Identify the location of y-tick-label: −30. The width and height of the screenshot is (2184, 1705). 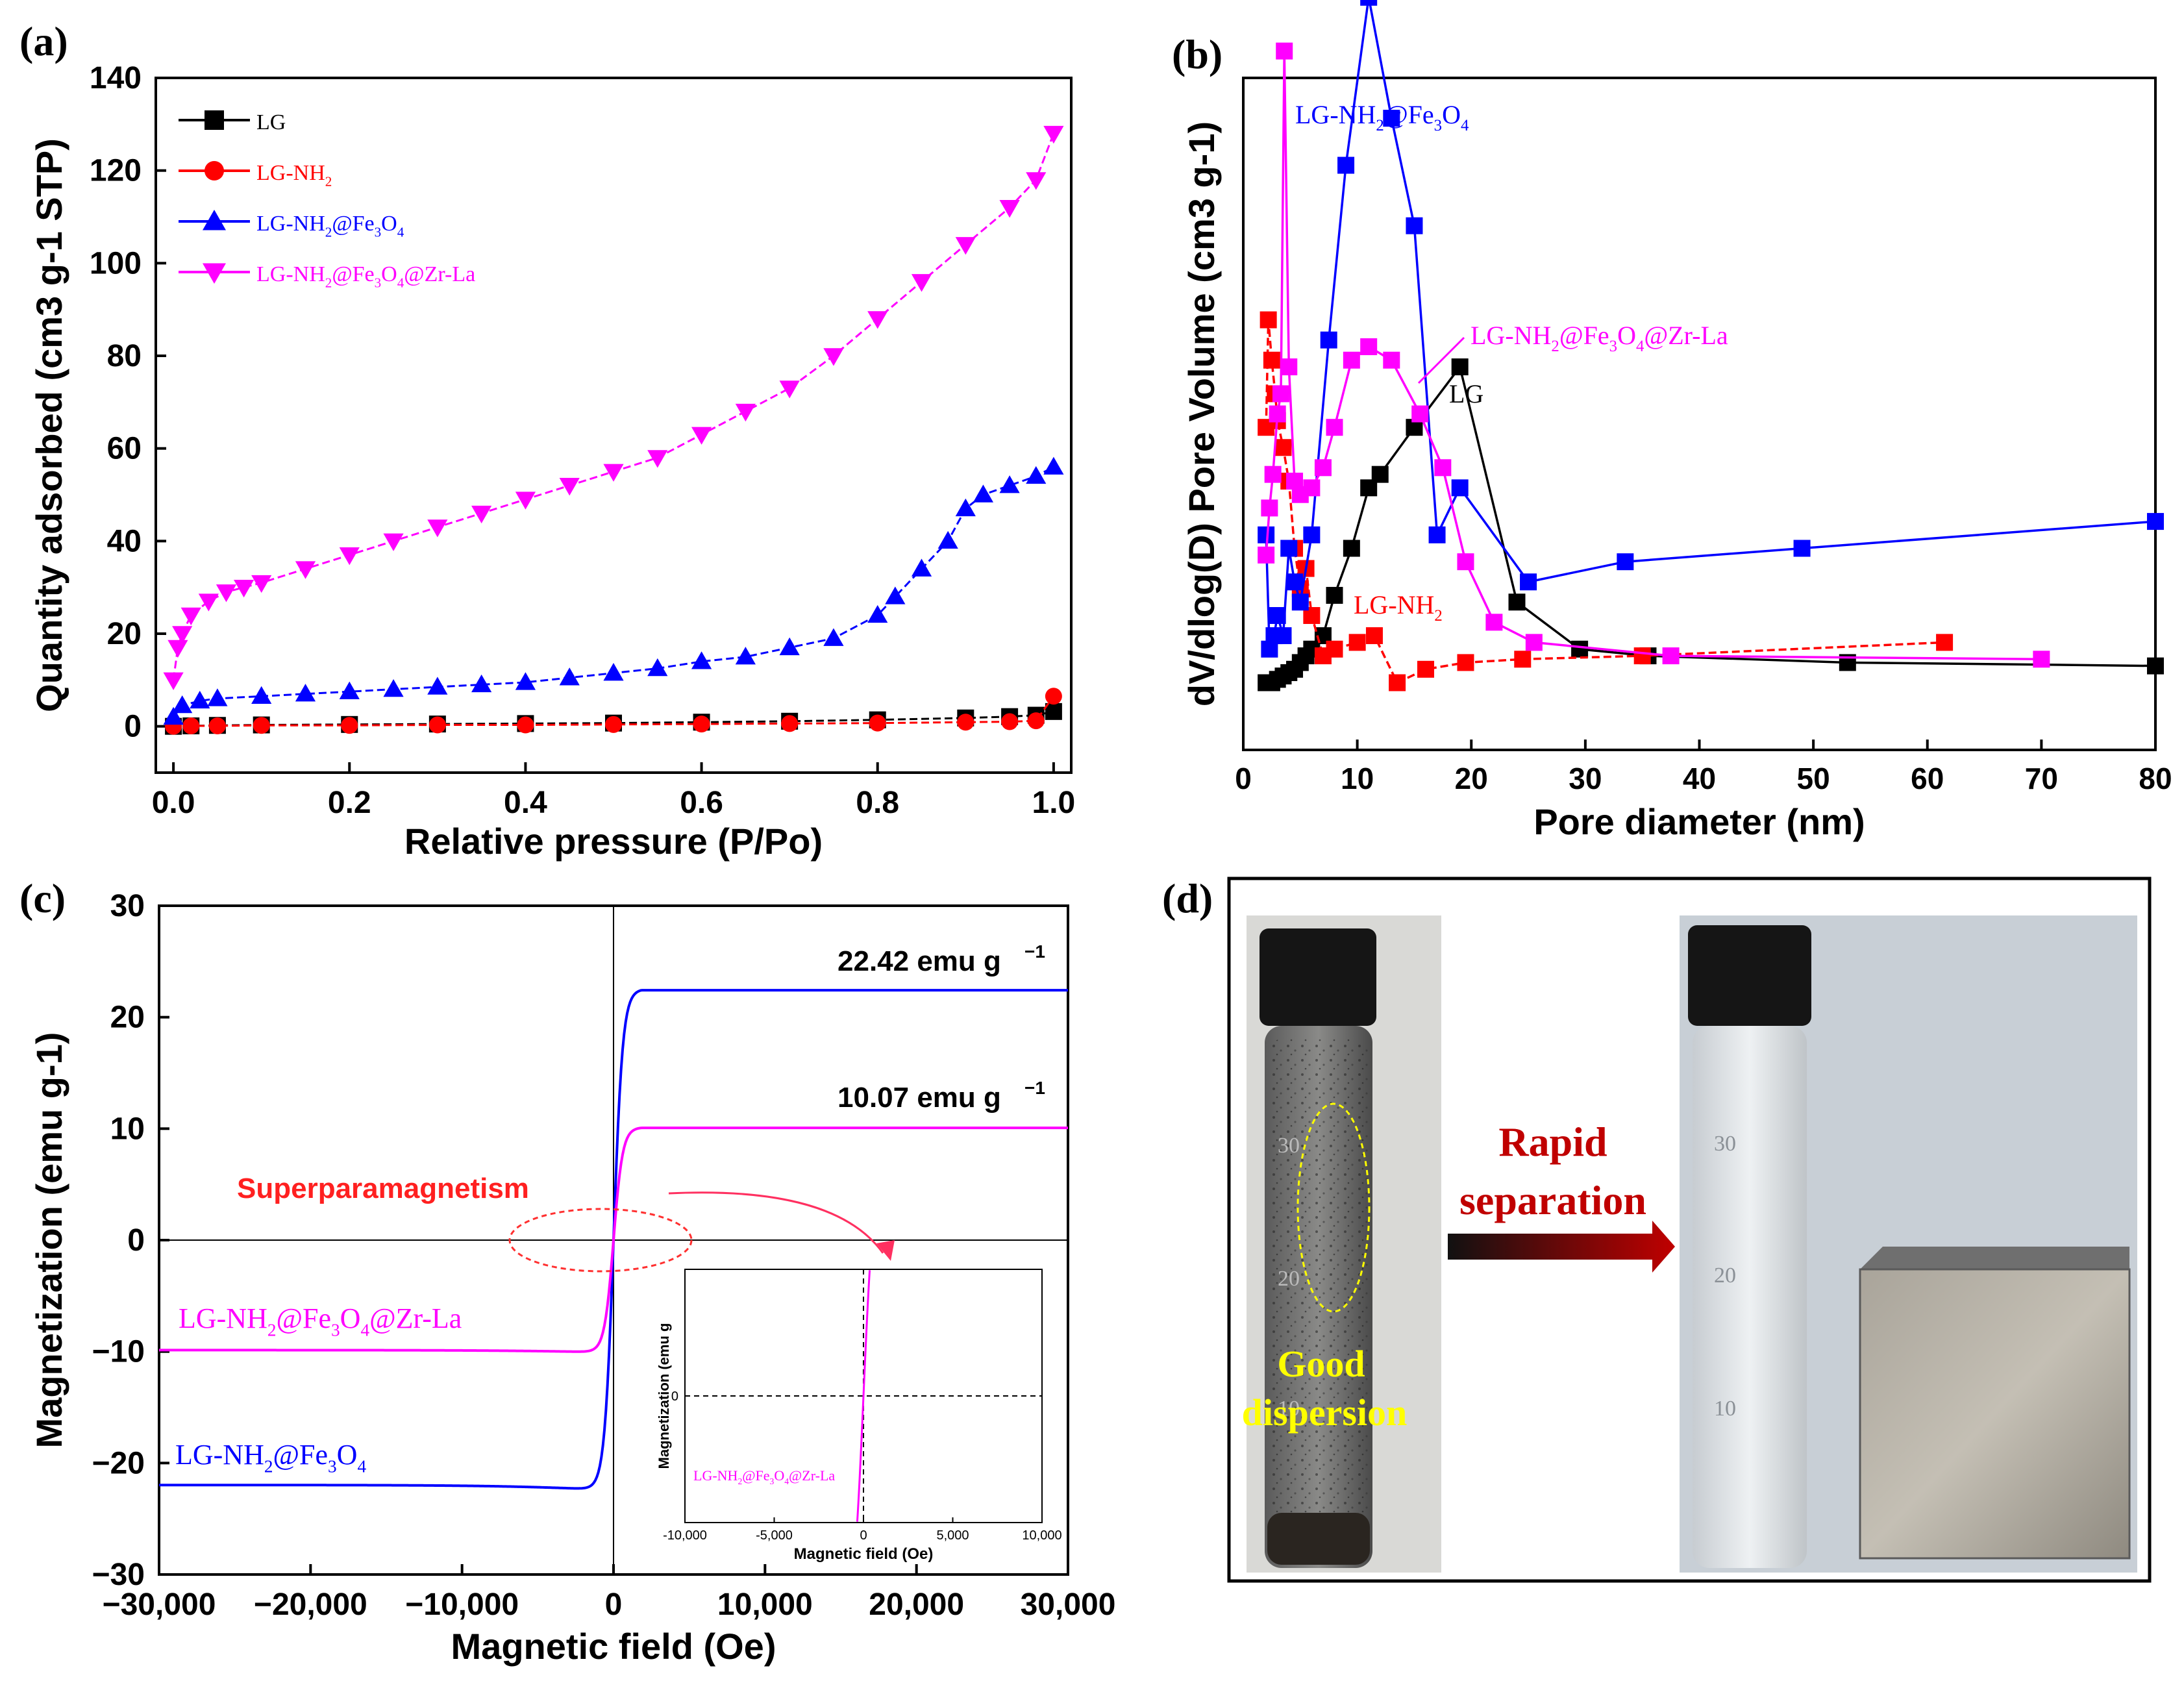
(118, 1575).